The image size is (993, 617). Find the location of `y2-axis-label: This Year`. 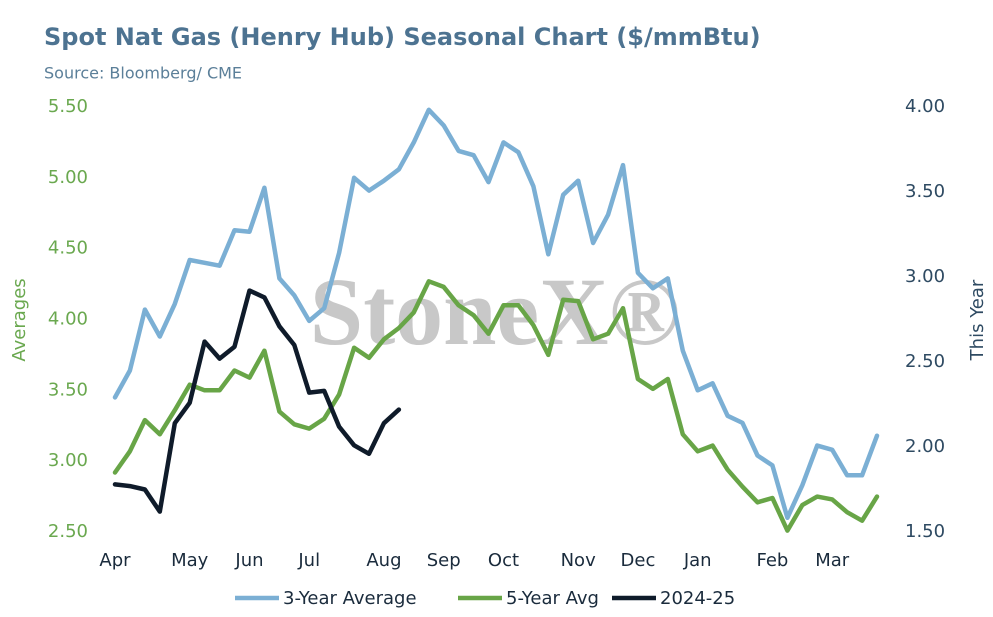

y2-axis-label: This Year is located at coordinates (977, 320).